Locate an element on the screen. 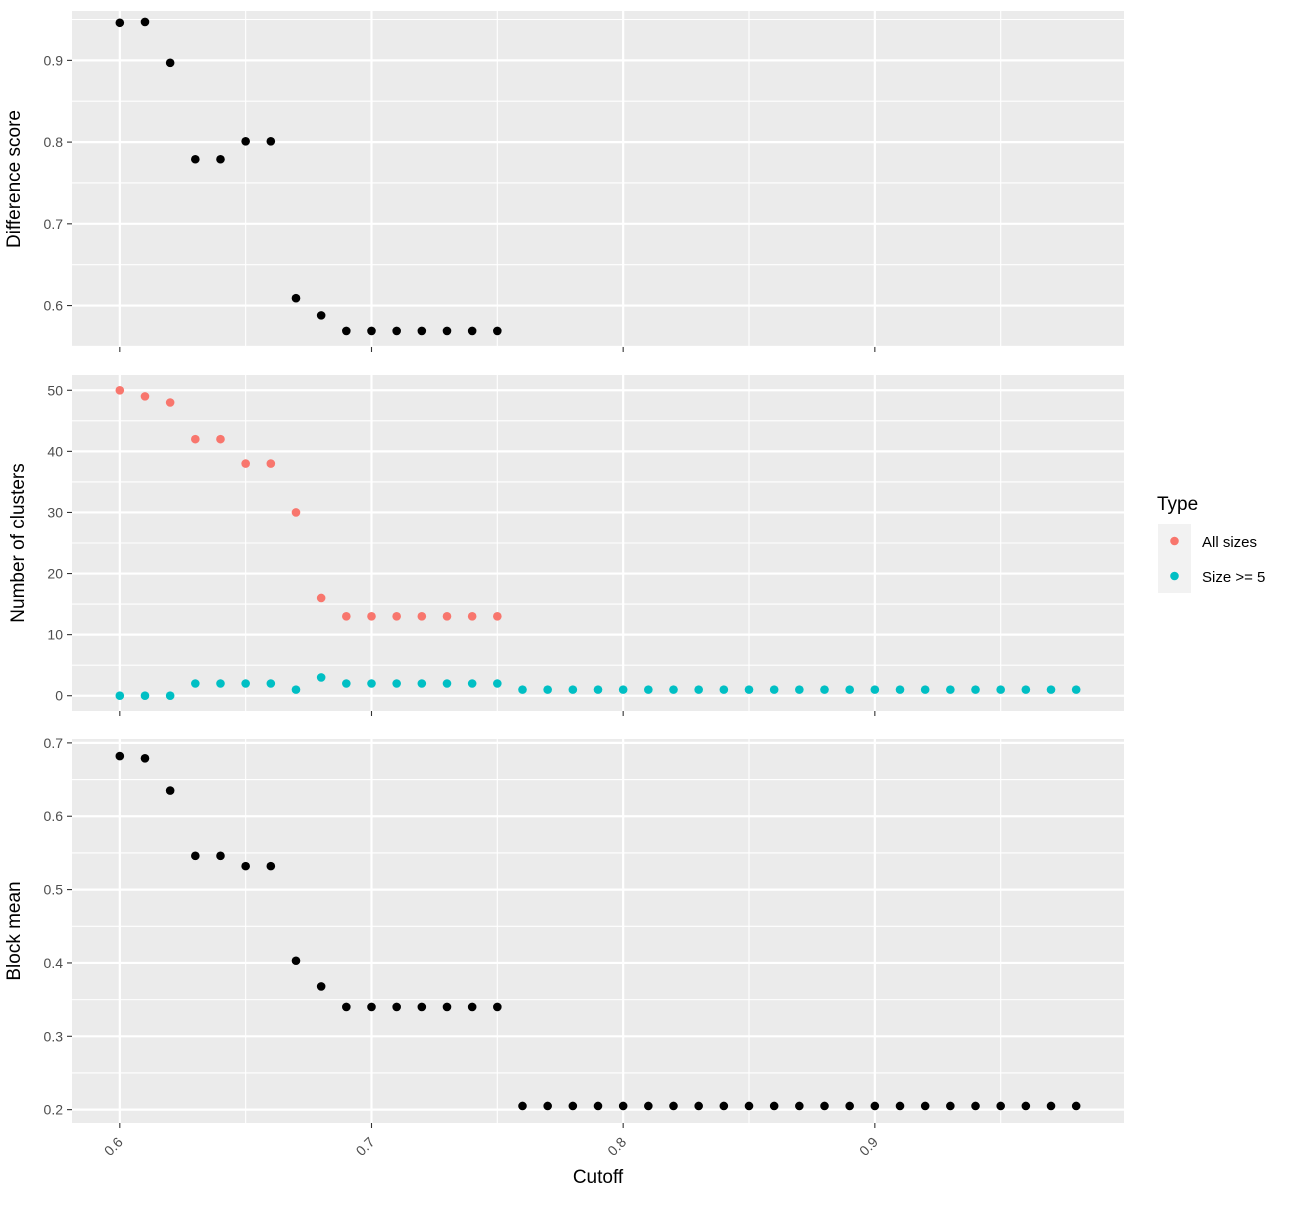 The height and width of the screenshot is (1205, 1300). y-tick-label: 10 is located at coordinates (55, 635).